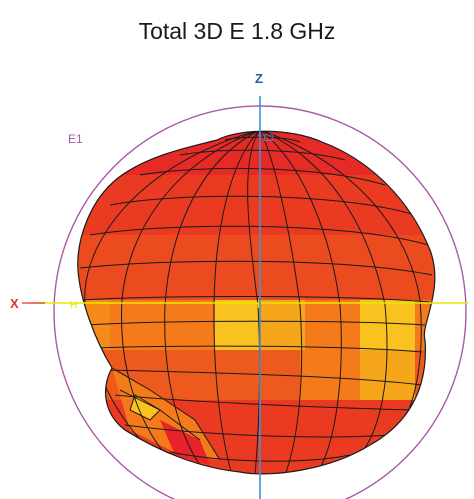  I want to click on ring-label: E1, so click(75, 139).